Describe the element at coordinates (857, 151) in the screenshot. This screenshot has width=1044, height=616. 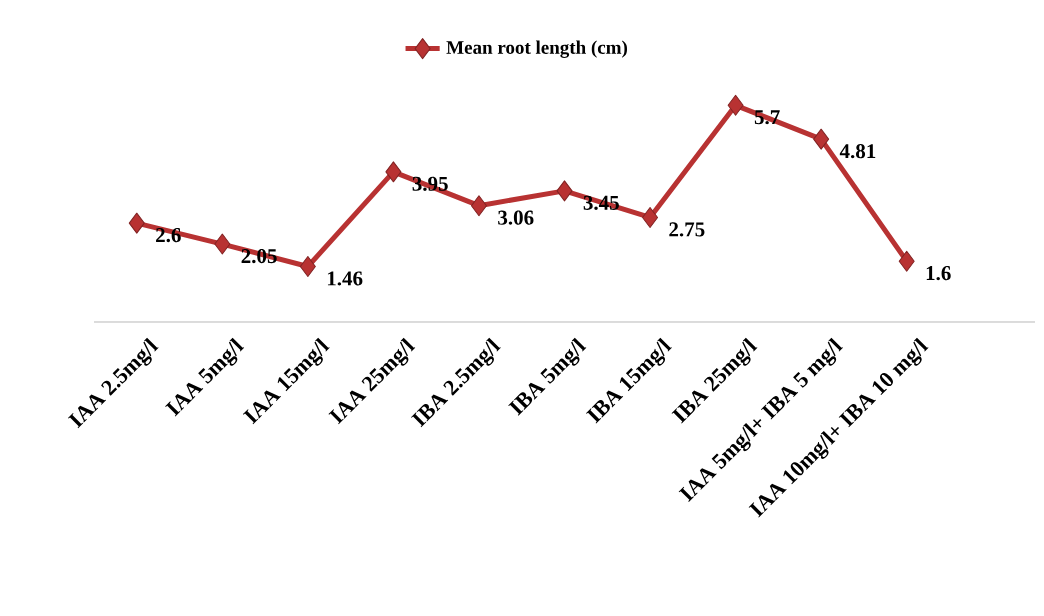
I see `data-label: 4.81` at that location.